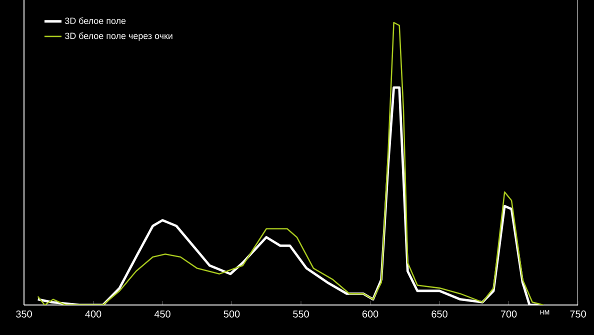 Image resolution: width=594 pixels, height=335 pixels. What do you see at coordinates (118, 36) in the screenshot?
I see `legend-label: 3D белое поле через очки` at bounding box center [118, 36].